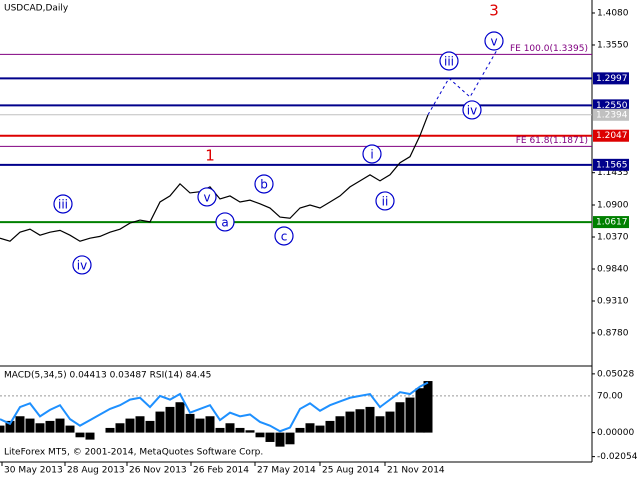  I want to click on y-tick-label: 0.05028, so click(615, 374).